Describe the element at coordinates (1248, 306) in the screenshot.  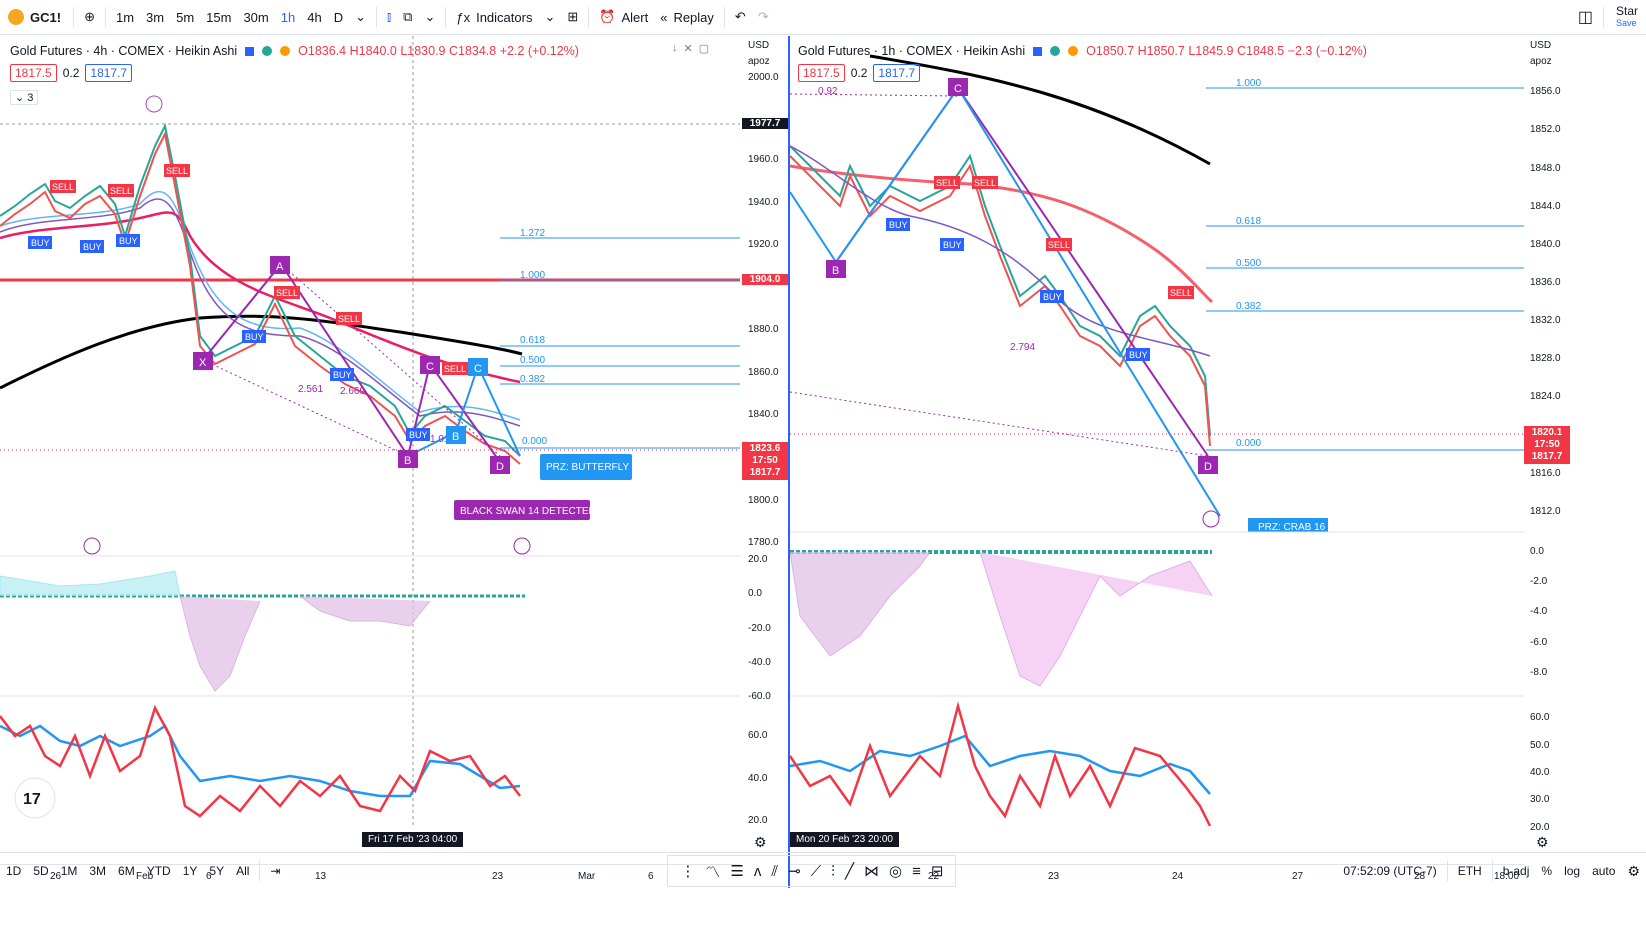
I see `fib-level-0382: 0.382` at that location.